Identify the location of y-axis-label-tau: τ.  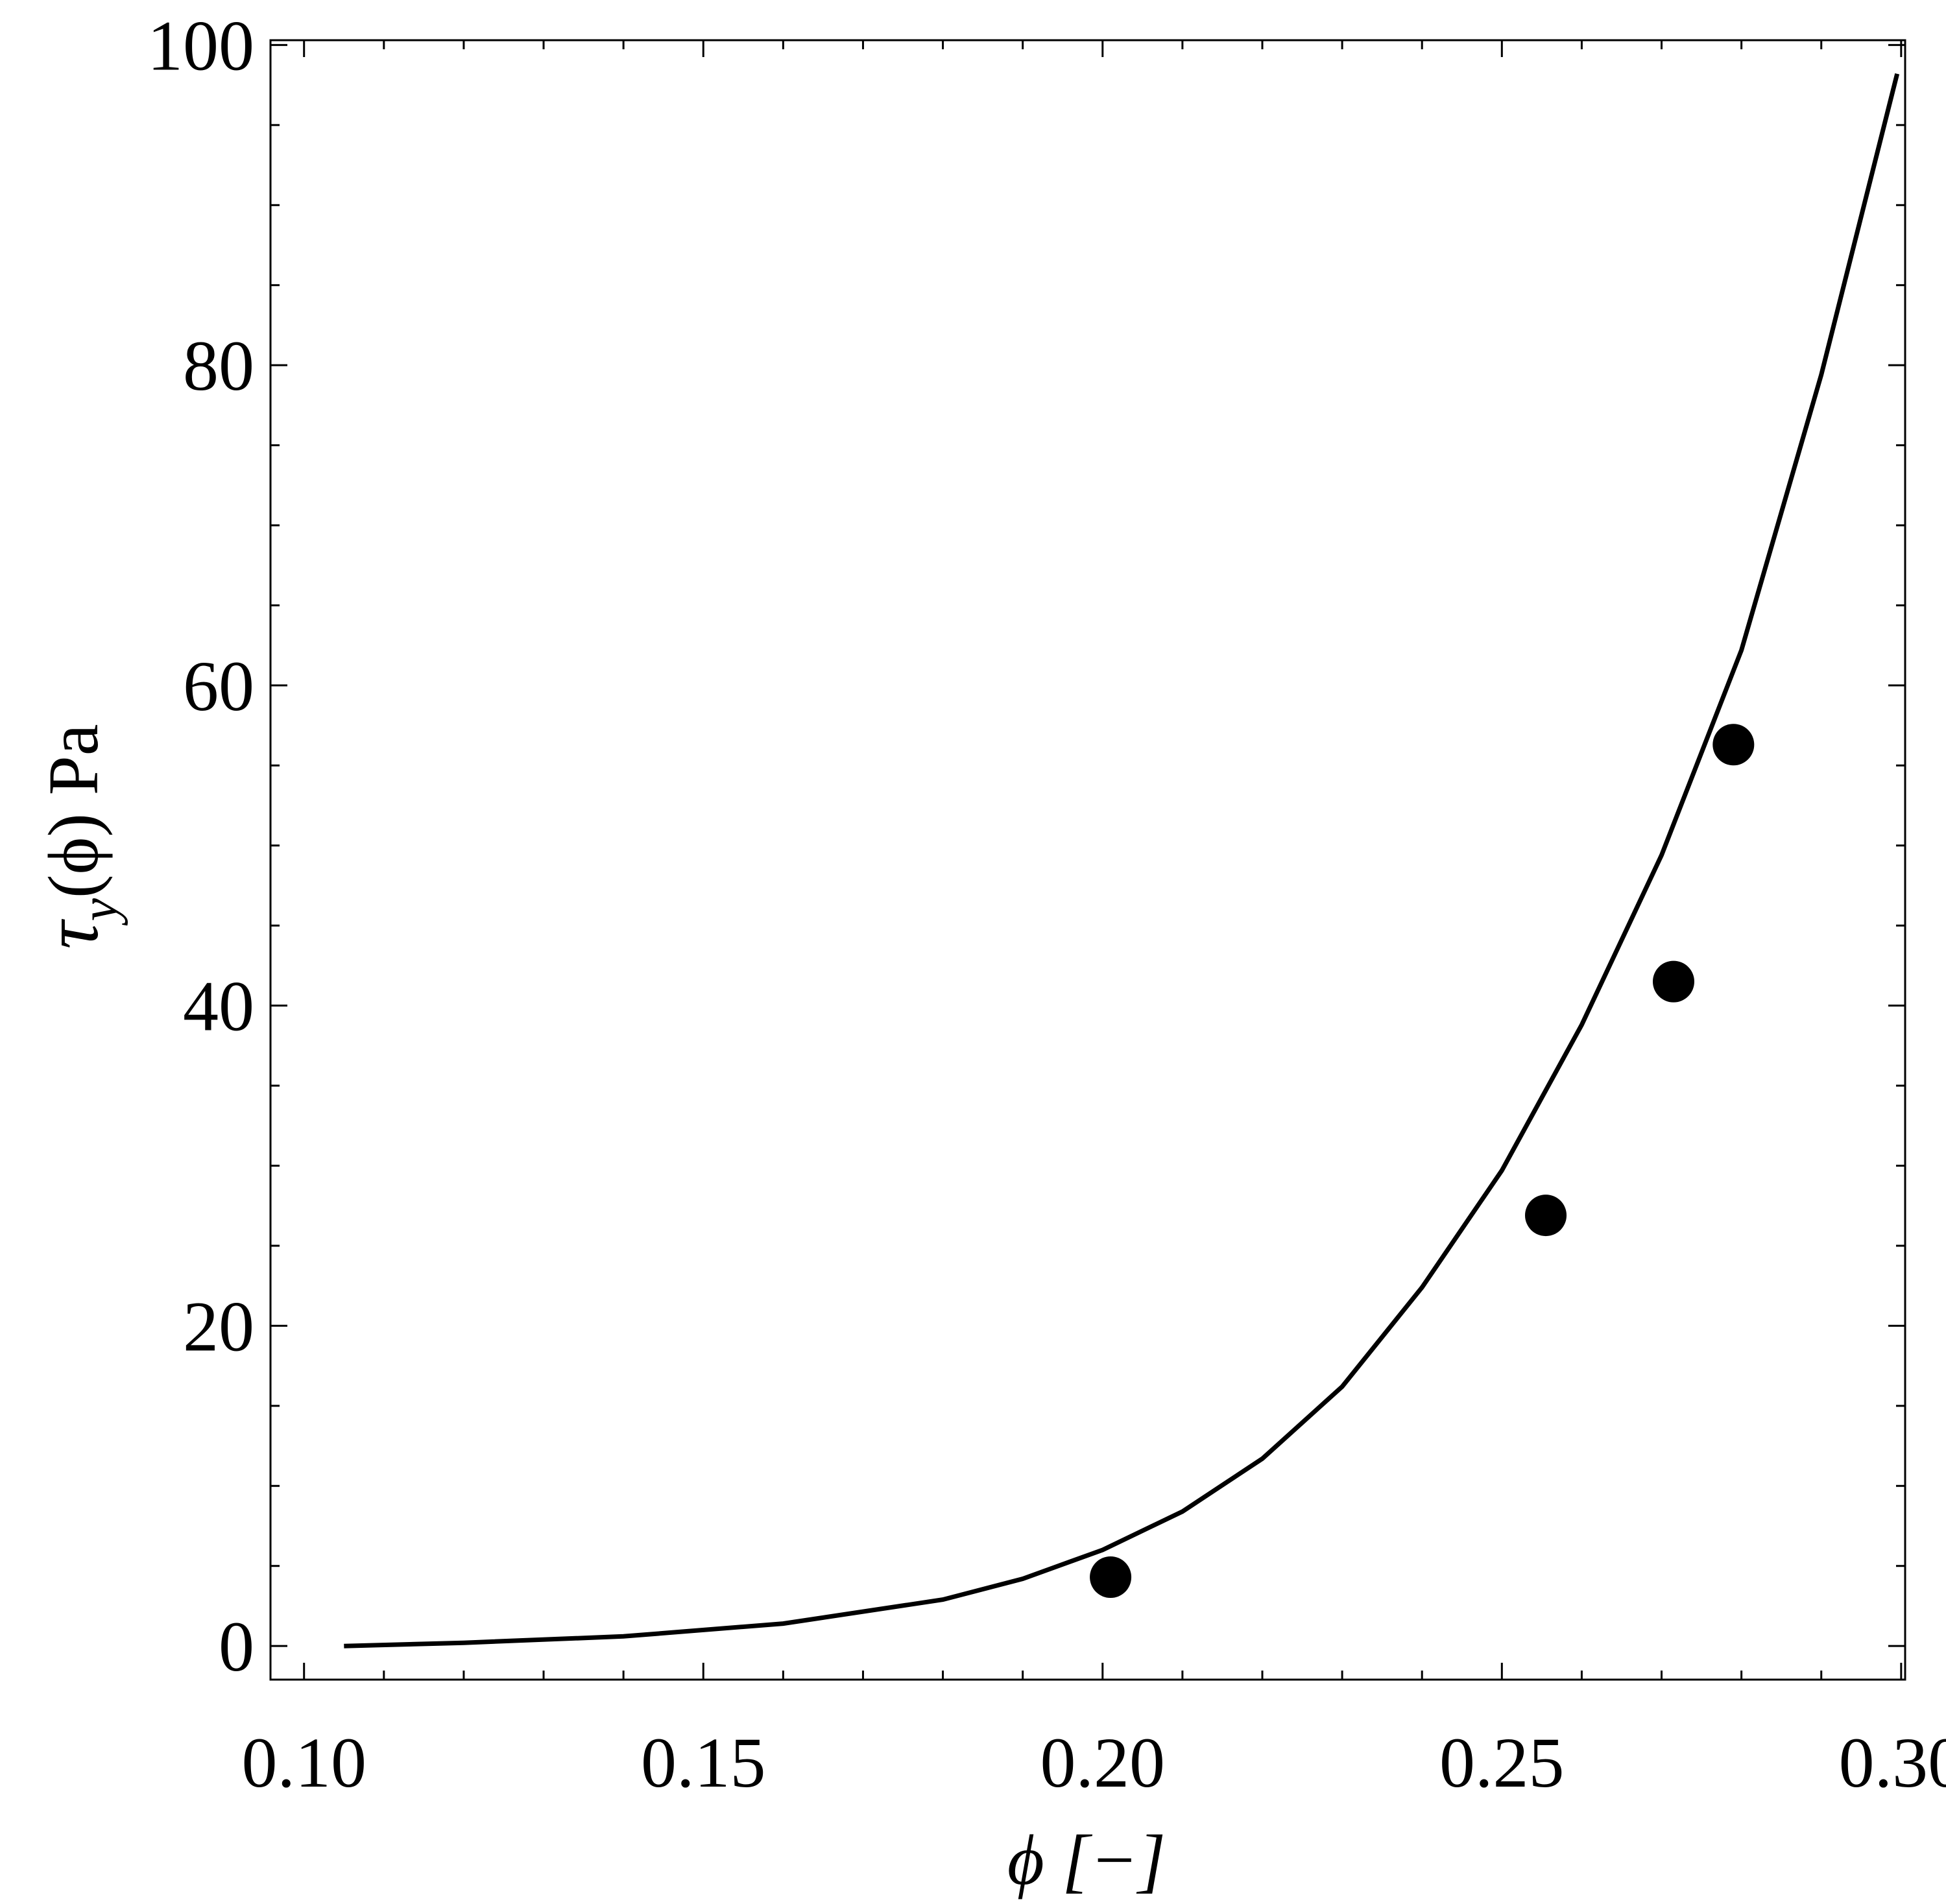
(71, 934).